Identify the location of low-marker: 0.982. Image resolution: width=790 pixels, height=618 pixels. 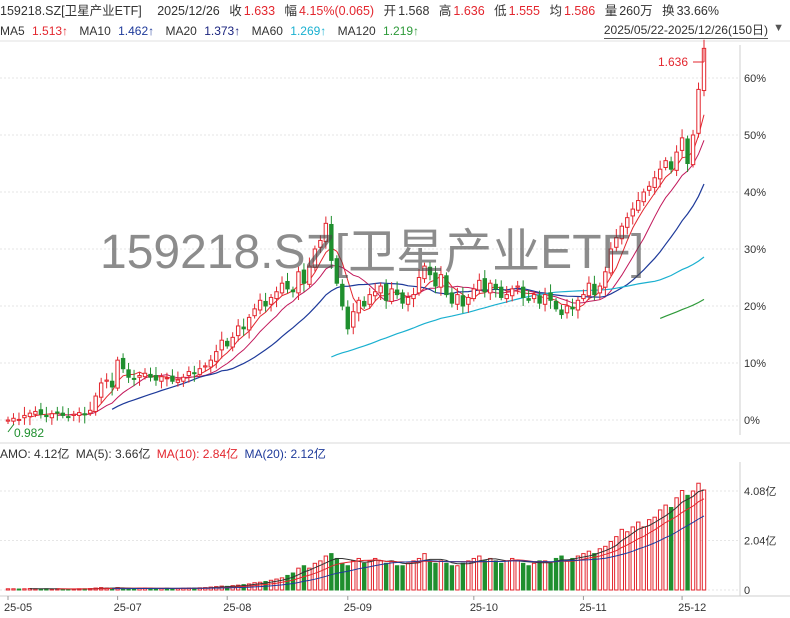
(29, 433).